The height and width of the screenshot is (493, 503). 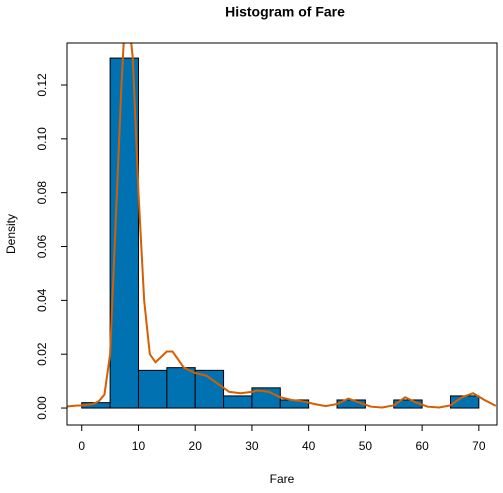 I want to click on x-tick-label: 40, so click(x=309, y=446).